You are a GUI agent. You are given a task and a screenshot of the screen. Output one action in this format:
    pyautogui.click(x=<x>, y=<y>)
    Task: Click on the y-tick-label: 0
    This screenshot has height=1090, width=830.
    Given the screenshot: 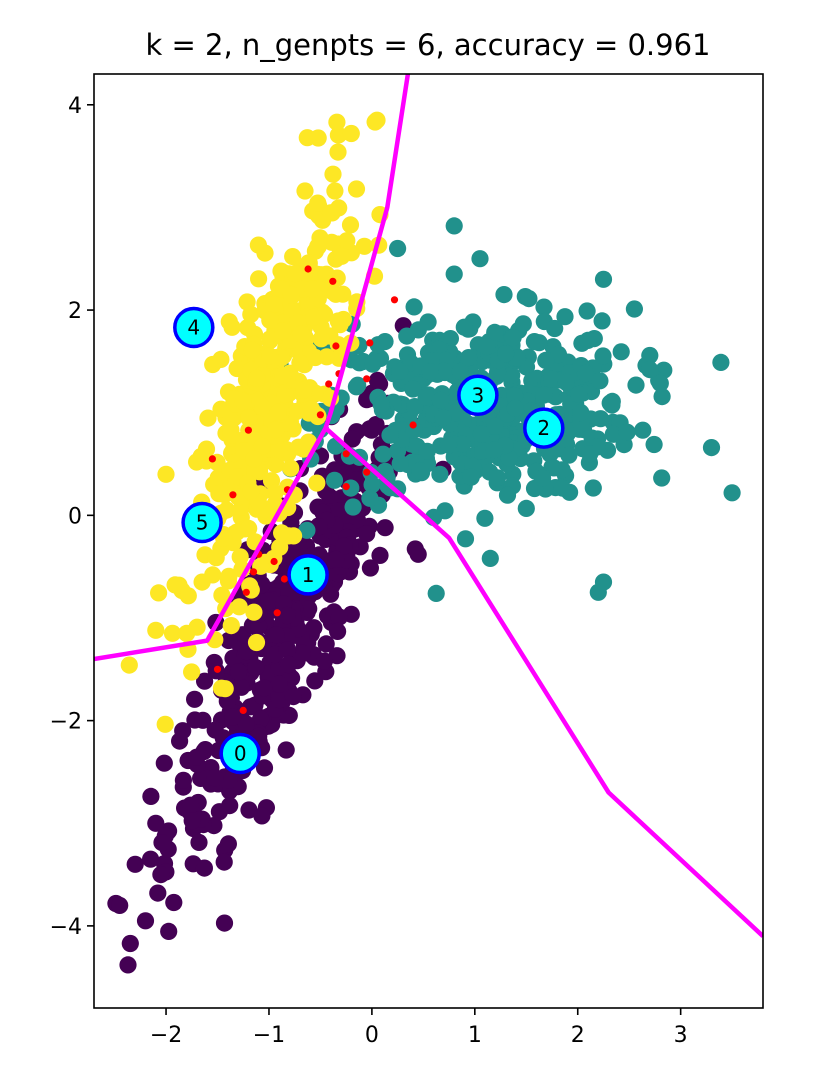 What is the action you would take?
    pyautogui.click(x=75, y=516)
    